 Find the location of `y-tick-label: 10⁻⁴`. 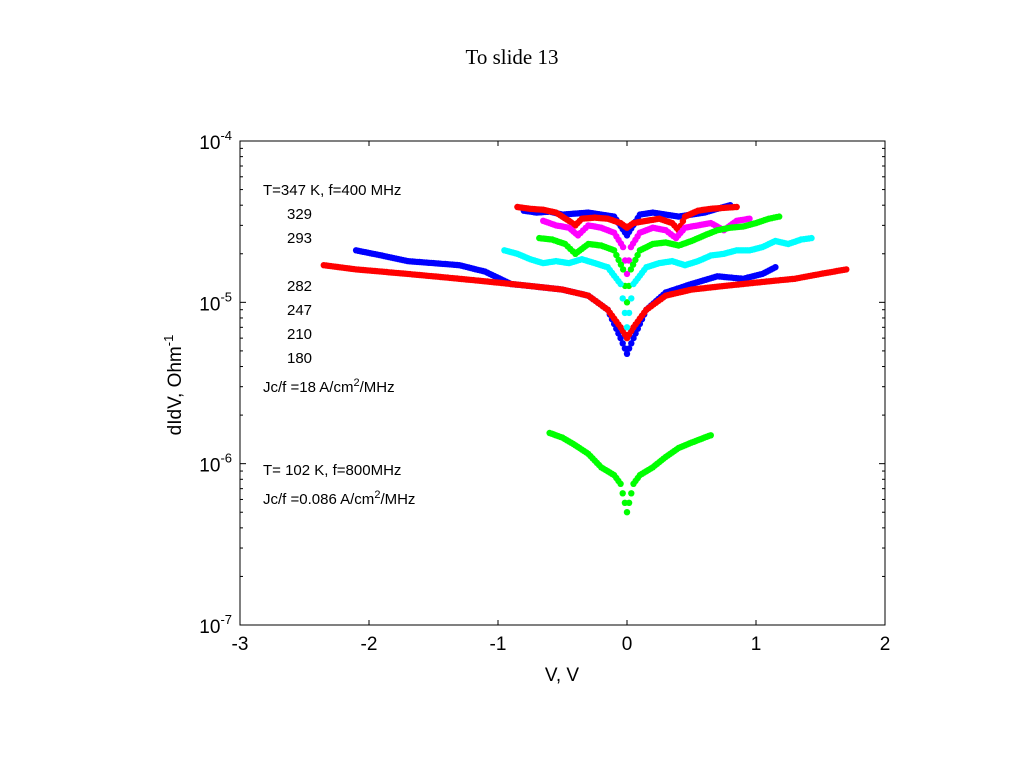

y-tick-label: 10⁻⁴ is located at coordinates (215, 141).